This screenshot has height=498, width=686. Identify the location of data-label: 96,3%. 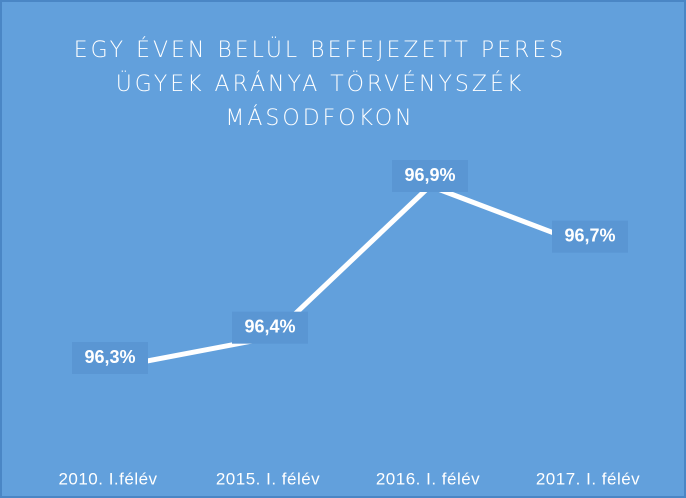
(109, 357).